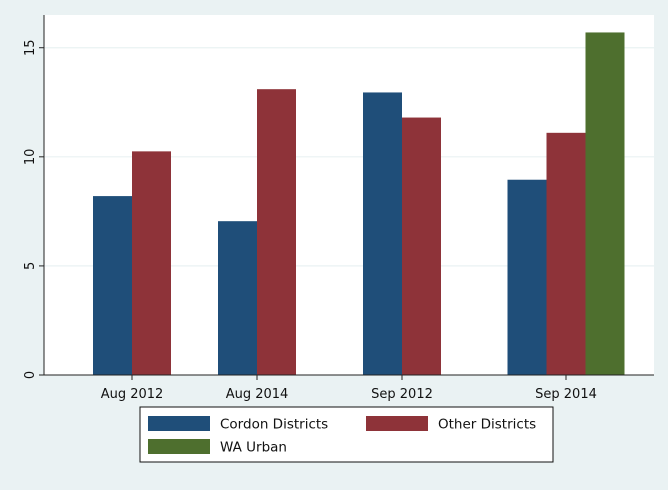 The height and width of the screenshot is (490, 668). Describe the element at coordinates (30, 266) in the screenshot. I see `y-tick-label: 5` at that location.